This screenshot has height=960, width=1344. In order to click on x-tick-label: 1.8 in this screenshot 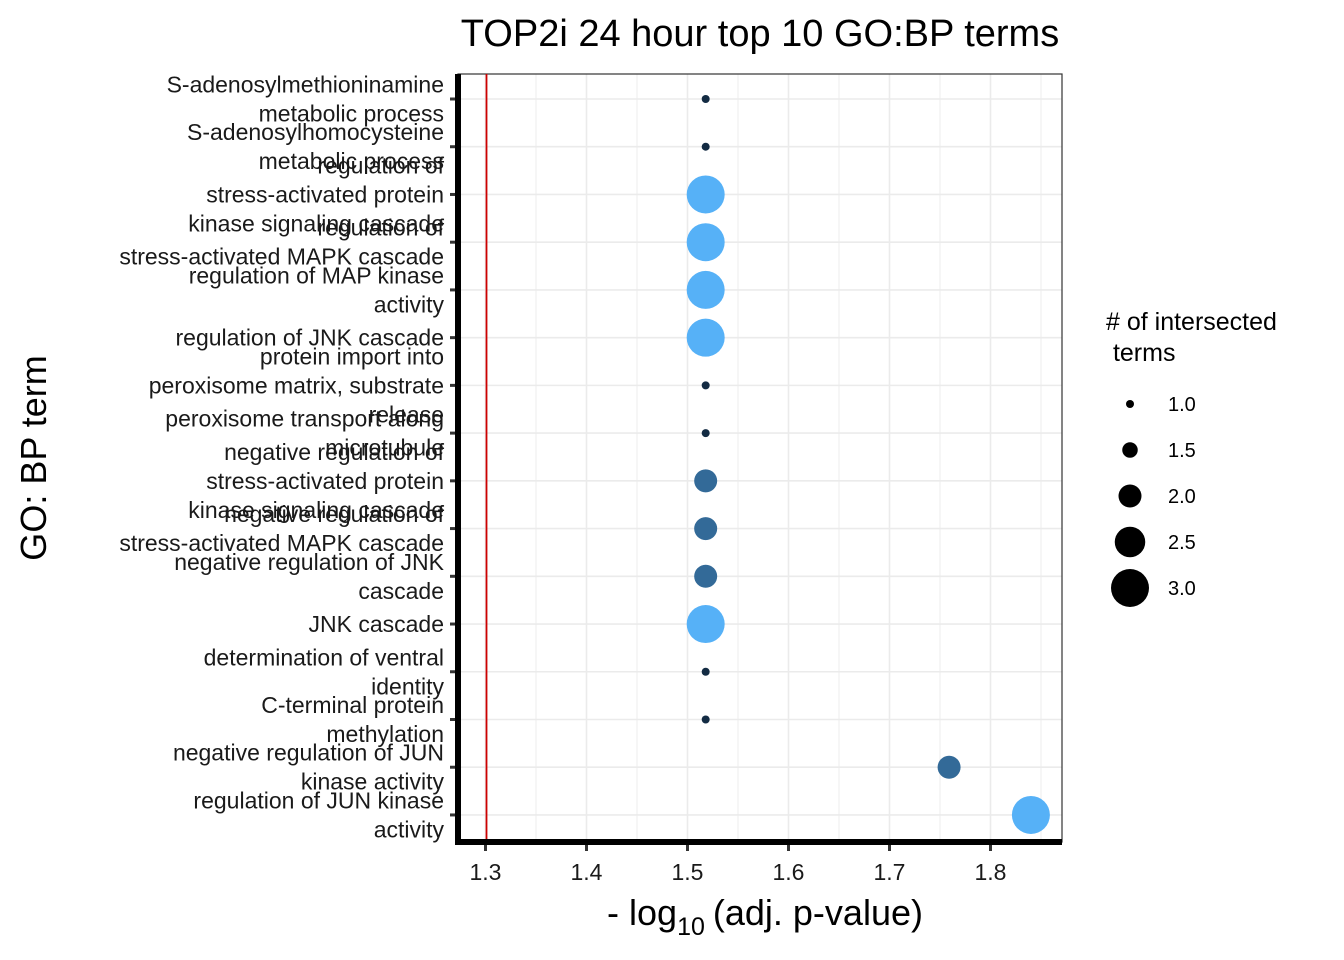, I will do `click(991, 872)`.